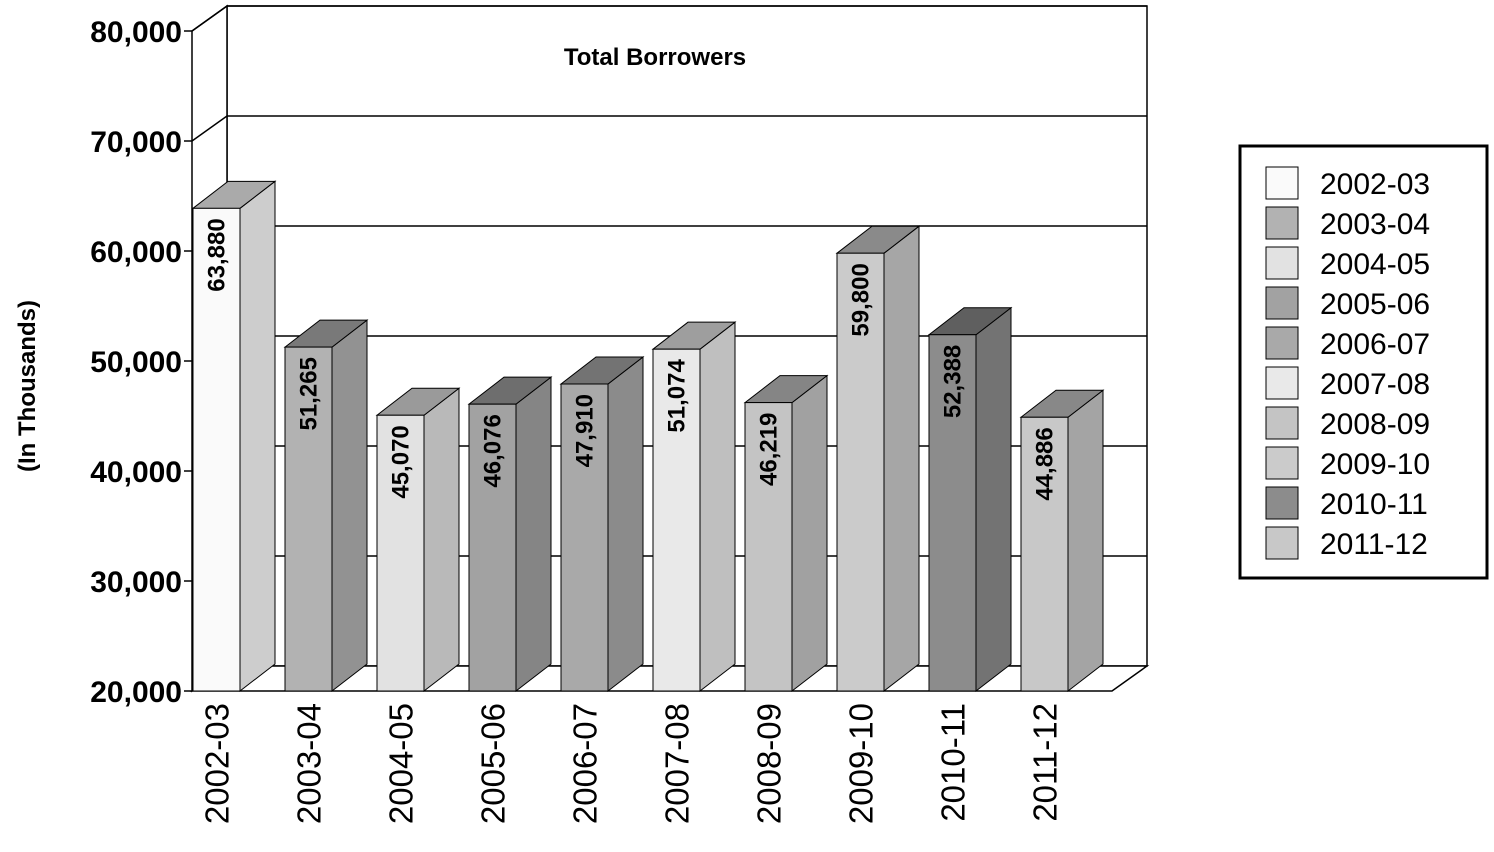 This screenshot has height=852, width=1494. What do you see at coordinates (1375, 264) in the screenshot?
I see `legend-label: 2004-05` at bounding box center [1375, 264].